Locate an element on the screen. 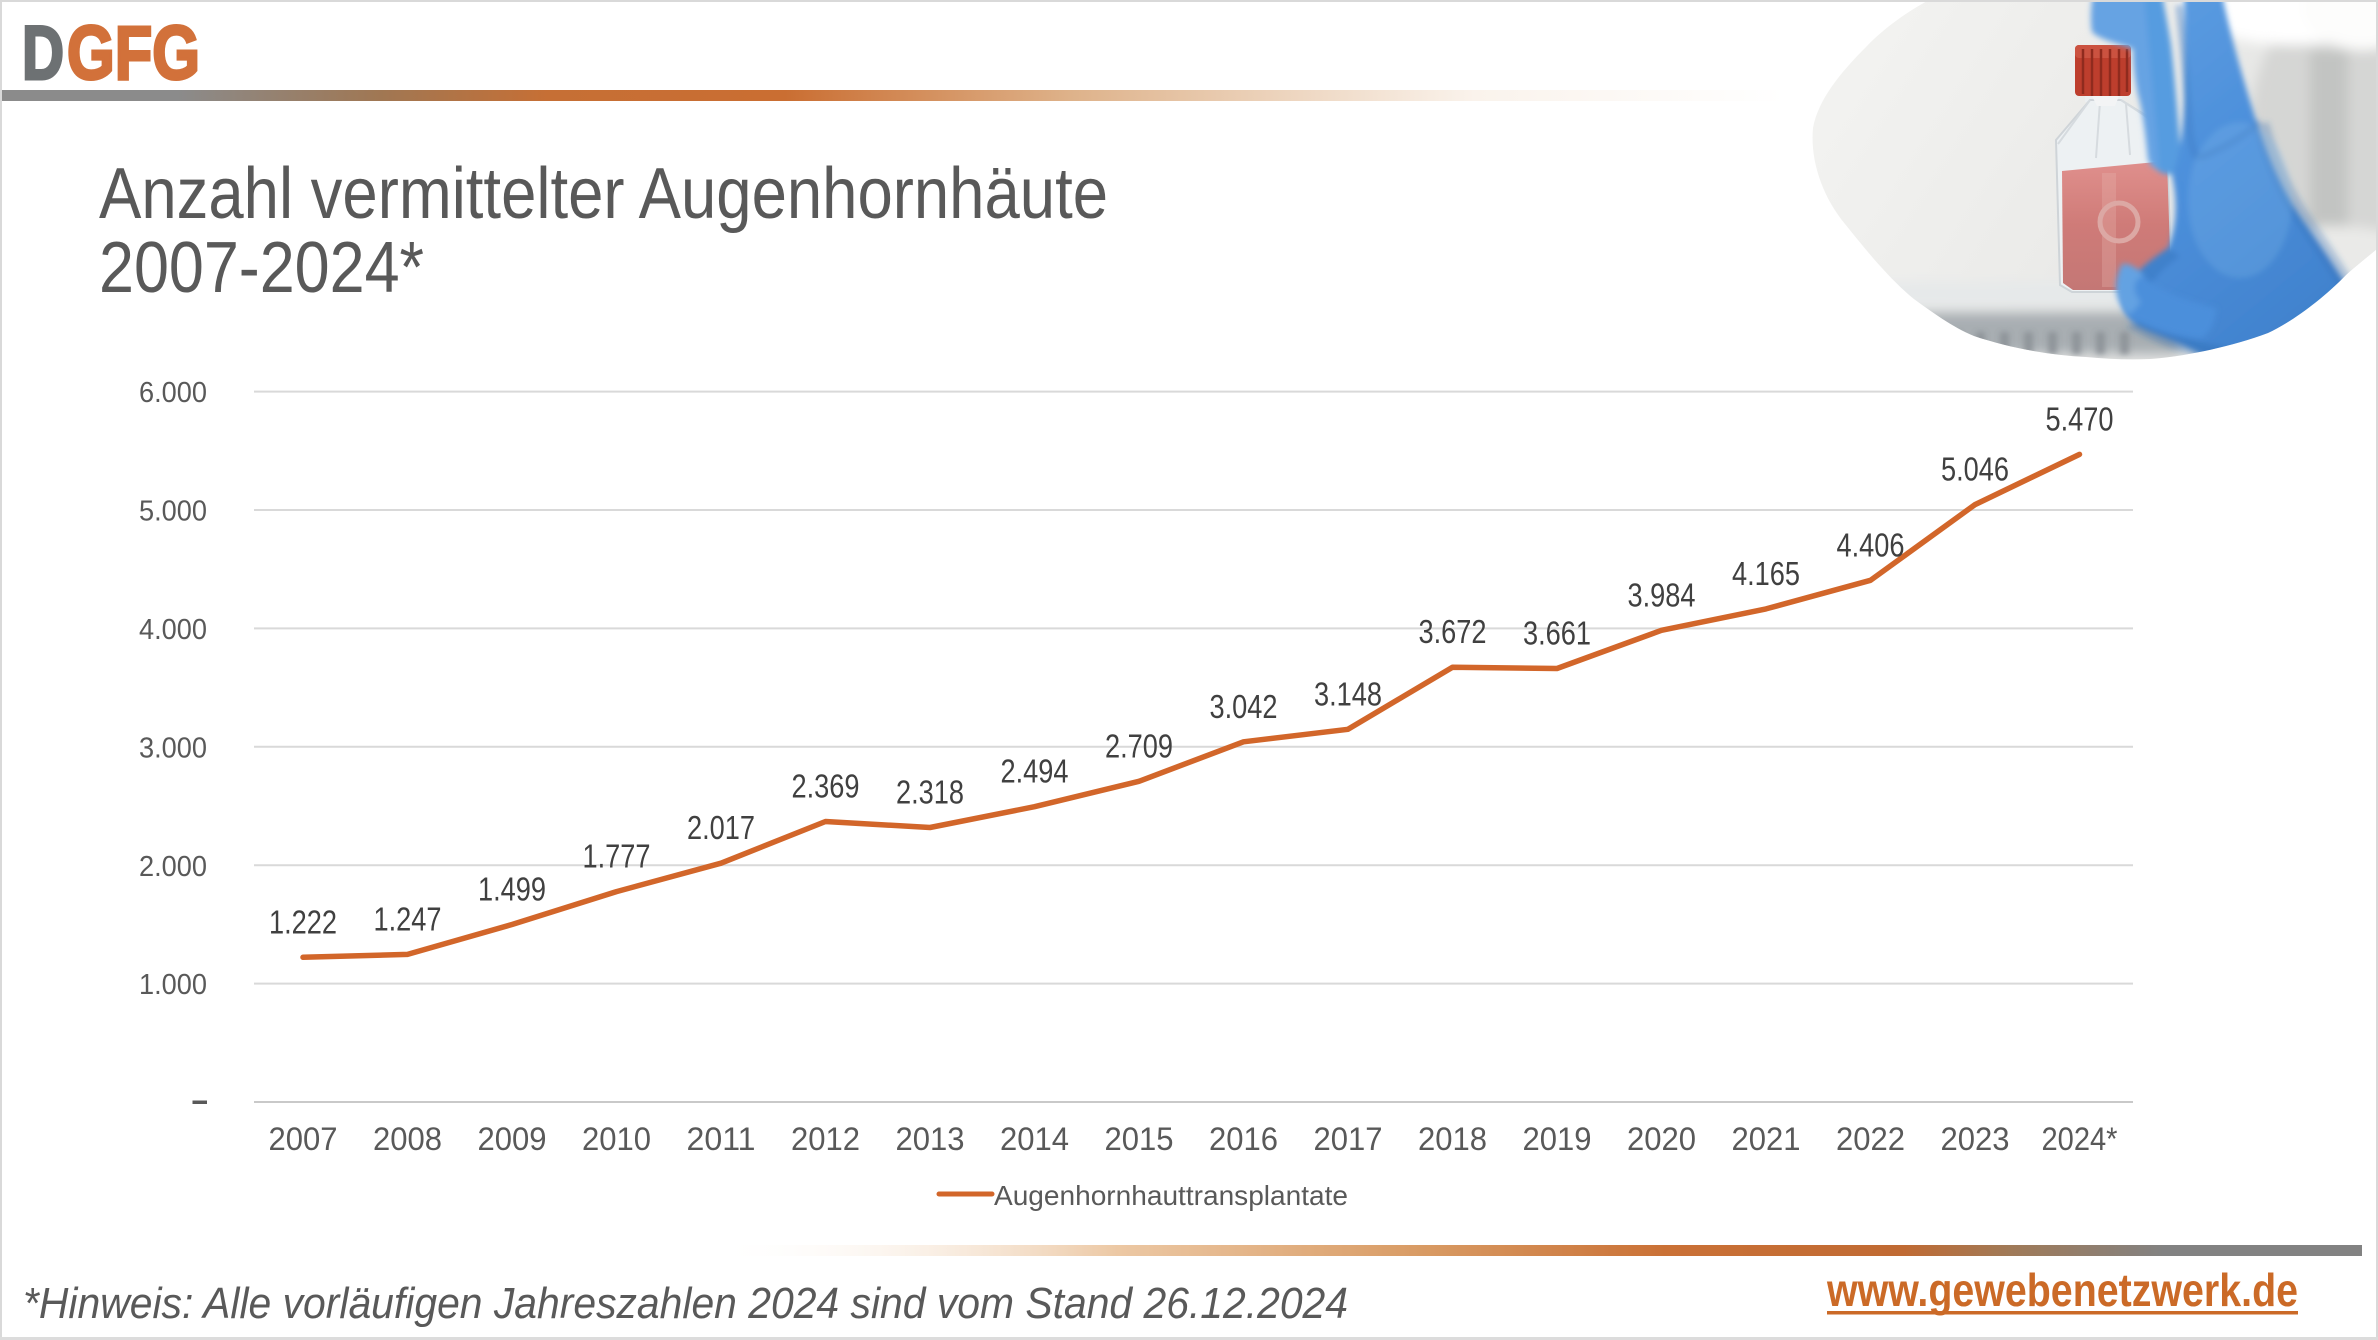  svg-text: 4.000 is located at coordinates (173, 630).